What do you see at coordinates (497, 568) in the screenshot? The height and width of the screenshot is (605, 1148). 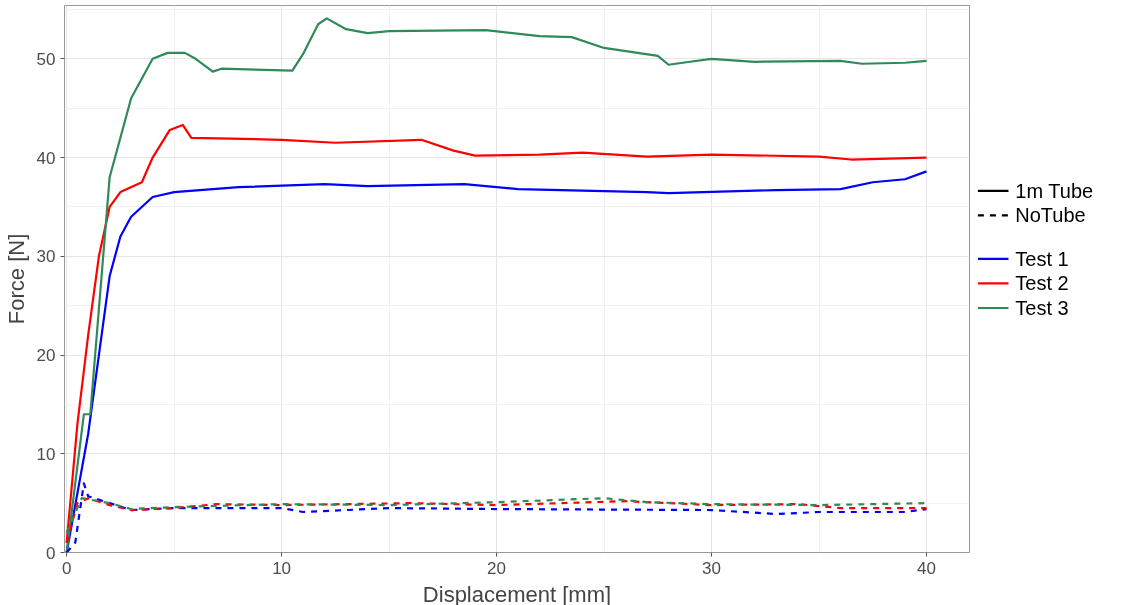 I see `x-tick-label: 20` at bounding box center [497, 568].